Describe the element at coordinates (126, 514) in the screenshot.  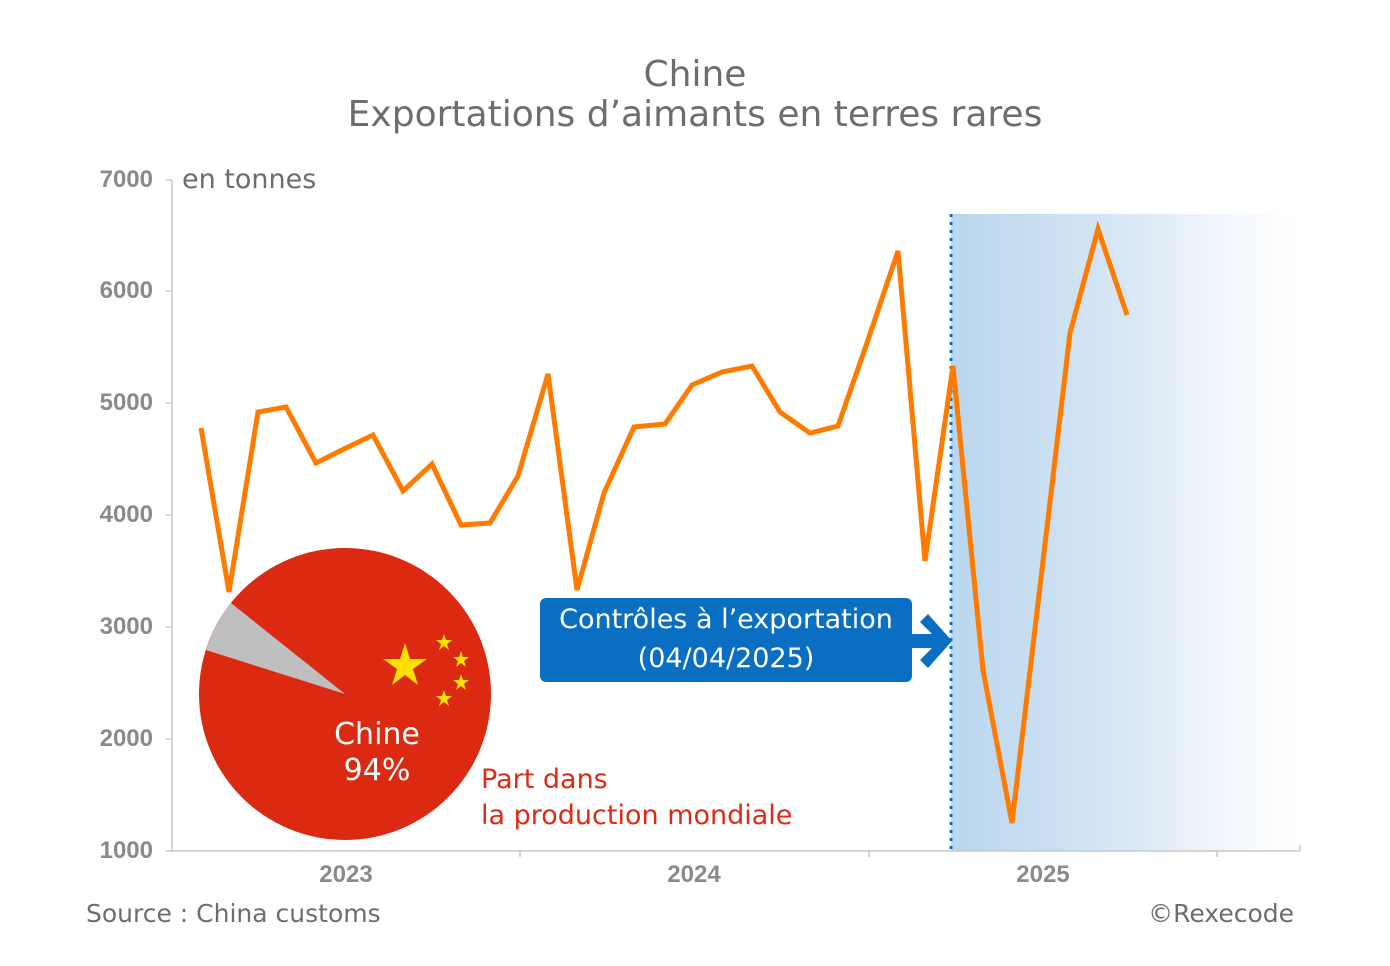
I see `y-tick-4000: 4000` at that location.